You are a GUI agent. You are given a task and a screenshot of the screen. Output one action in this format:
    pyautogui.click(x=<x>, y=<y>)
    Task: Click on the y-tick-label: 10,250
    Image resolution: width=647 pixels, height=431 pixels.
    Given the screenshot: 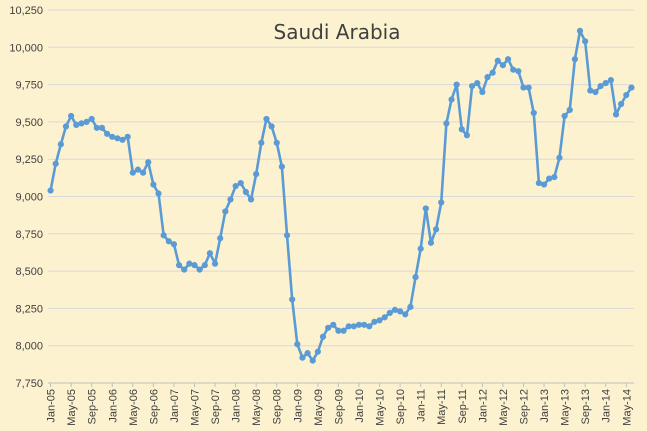 What is the action you would take?
    pyautogui.click(x=26, y=11)
    